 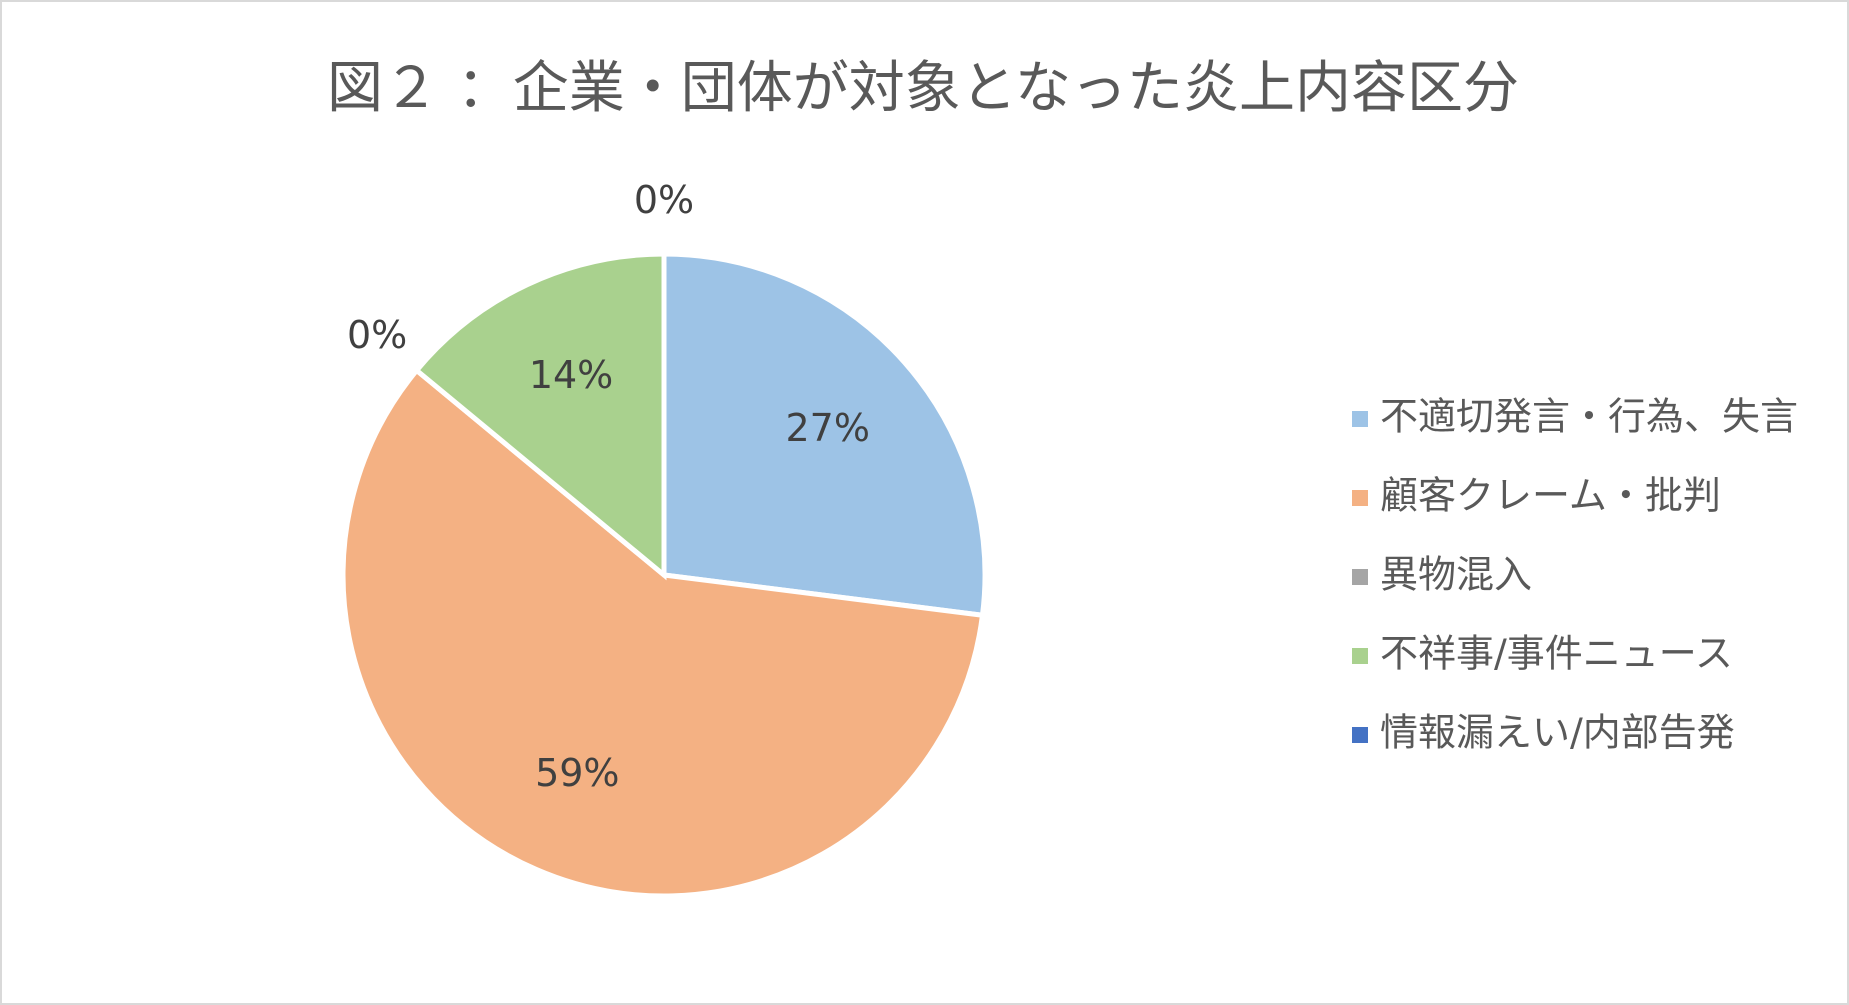 I want to click on legend-label: 異物混入, so click(x=1456, y=575).